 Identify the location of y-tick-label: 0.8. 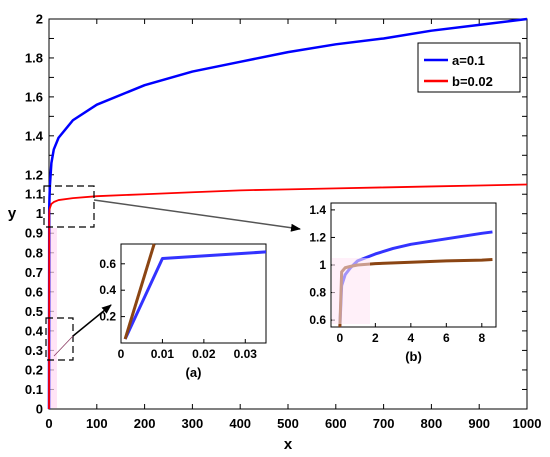
(34, 252).